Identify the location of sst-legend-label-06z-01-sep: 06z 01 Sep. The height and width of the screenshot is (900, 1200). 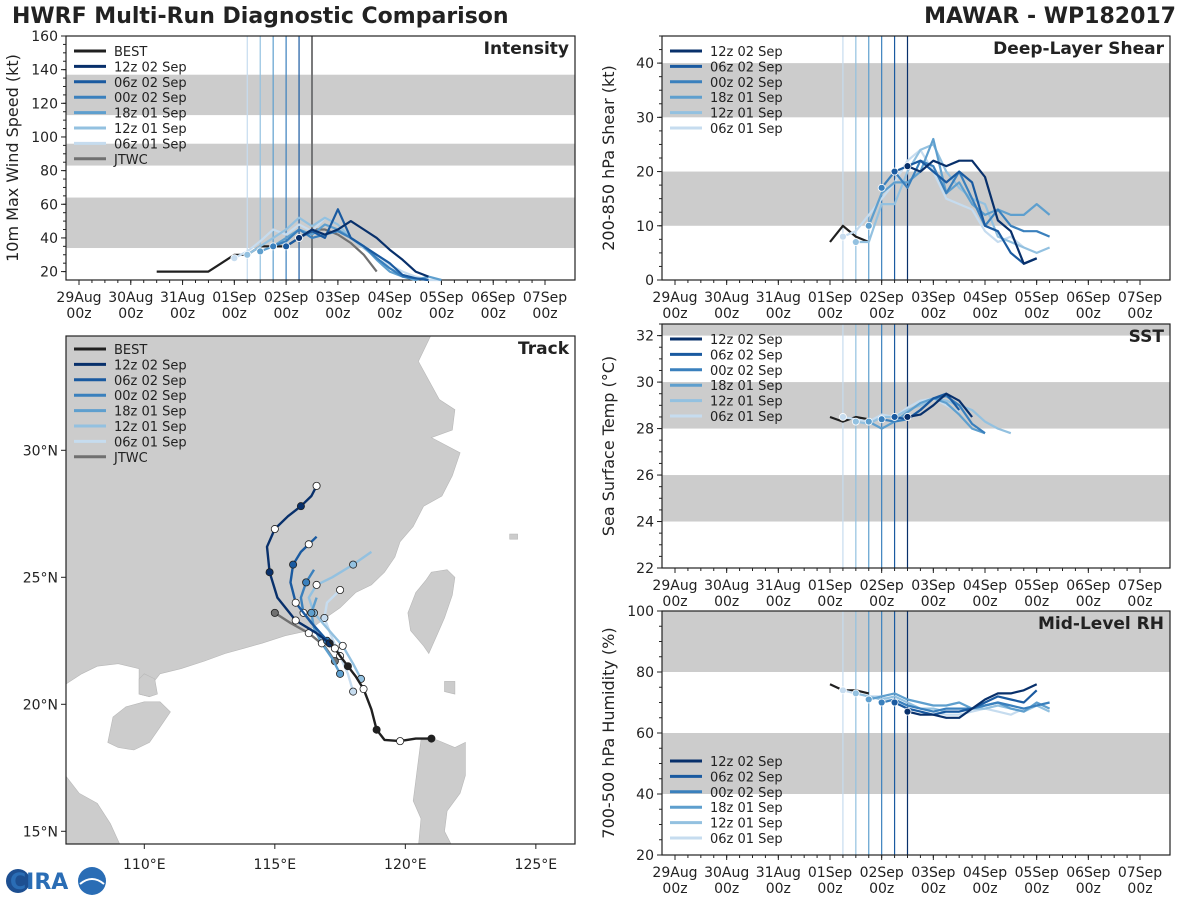
(746, 417).